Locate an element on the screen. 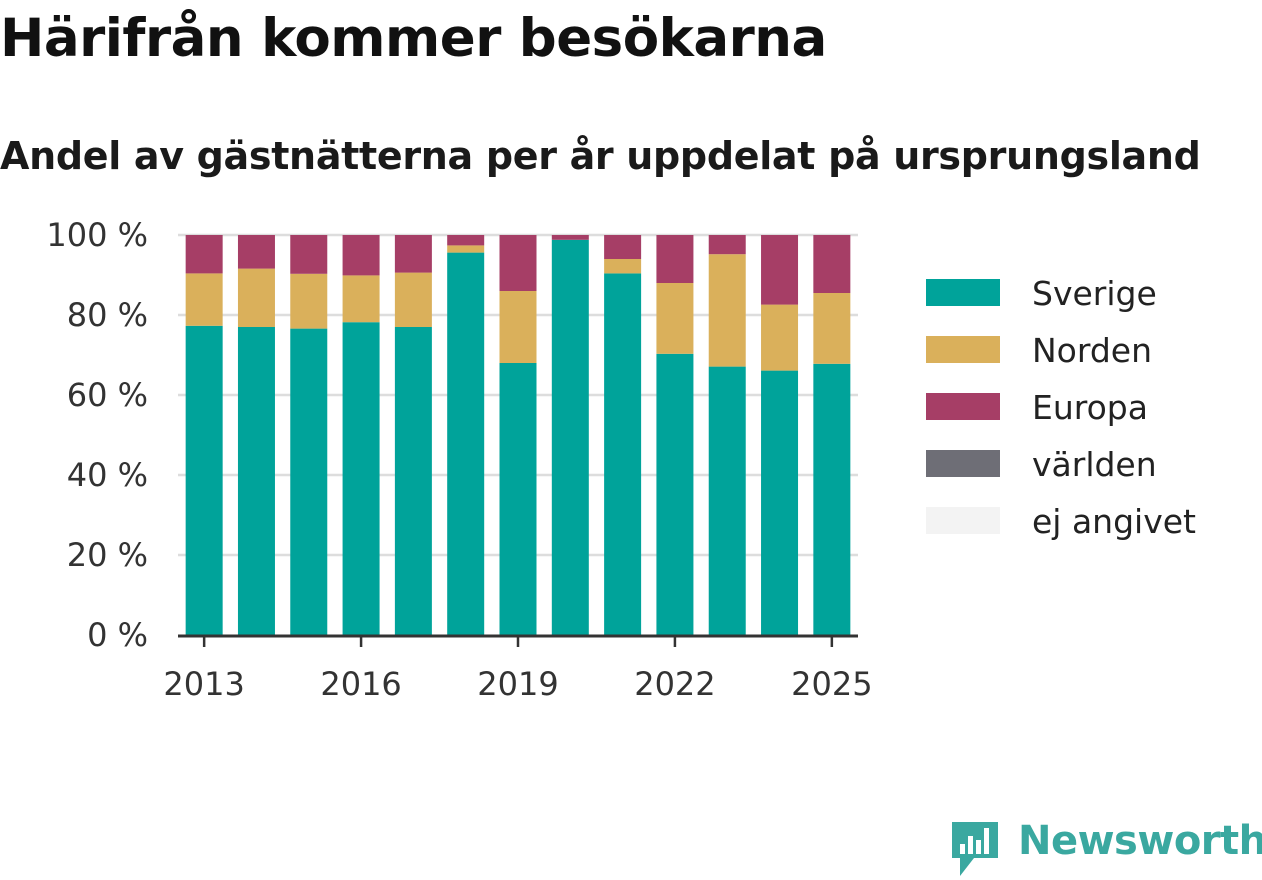  chart-title: Härifrån kommer besökarna is located at coordinates (413, 38).